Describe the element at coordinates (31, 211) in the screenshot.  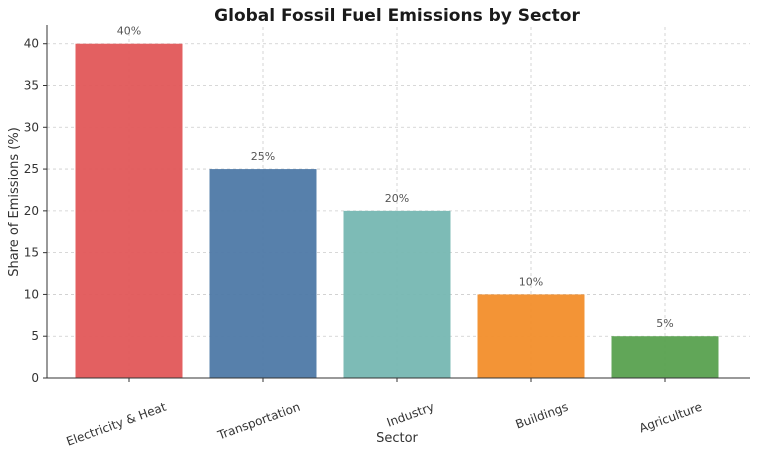
I see `y-tick-label: 20` at that location.